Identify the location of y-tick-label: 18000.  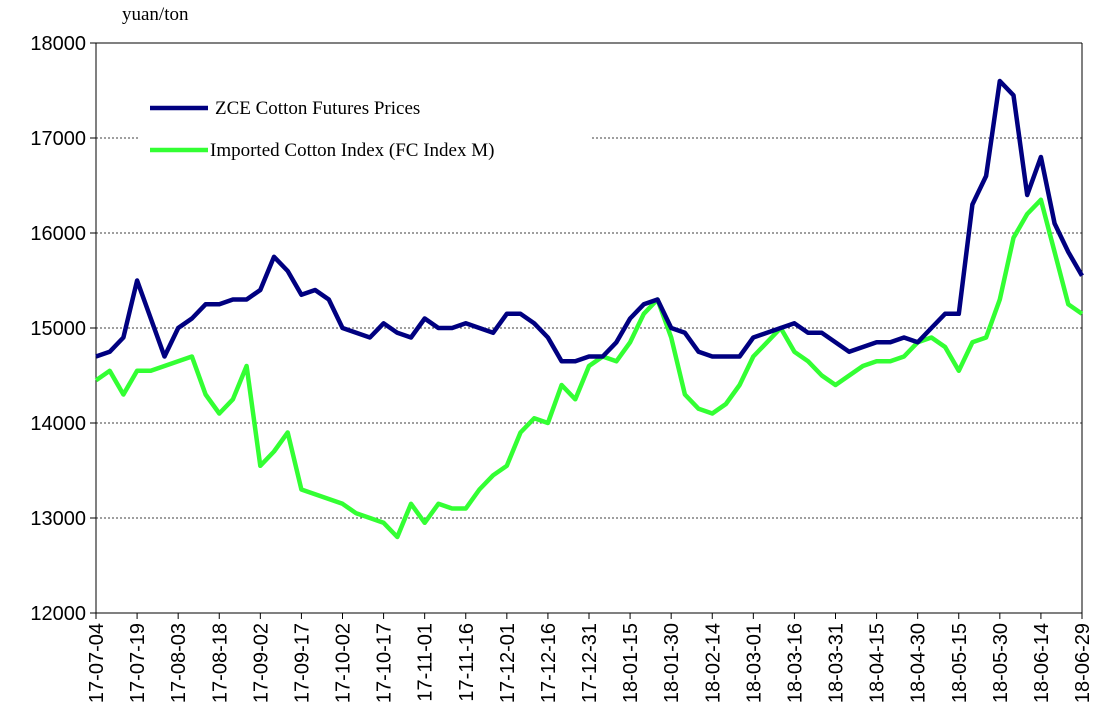
(58, 44).